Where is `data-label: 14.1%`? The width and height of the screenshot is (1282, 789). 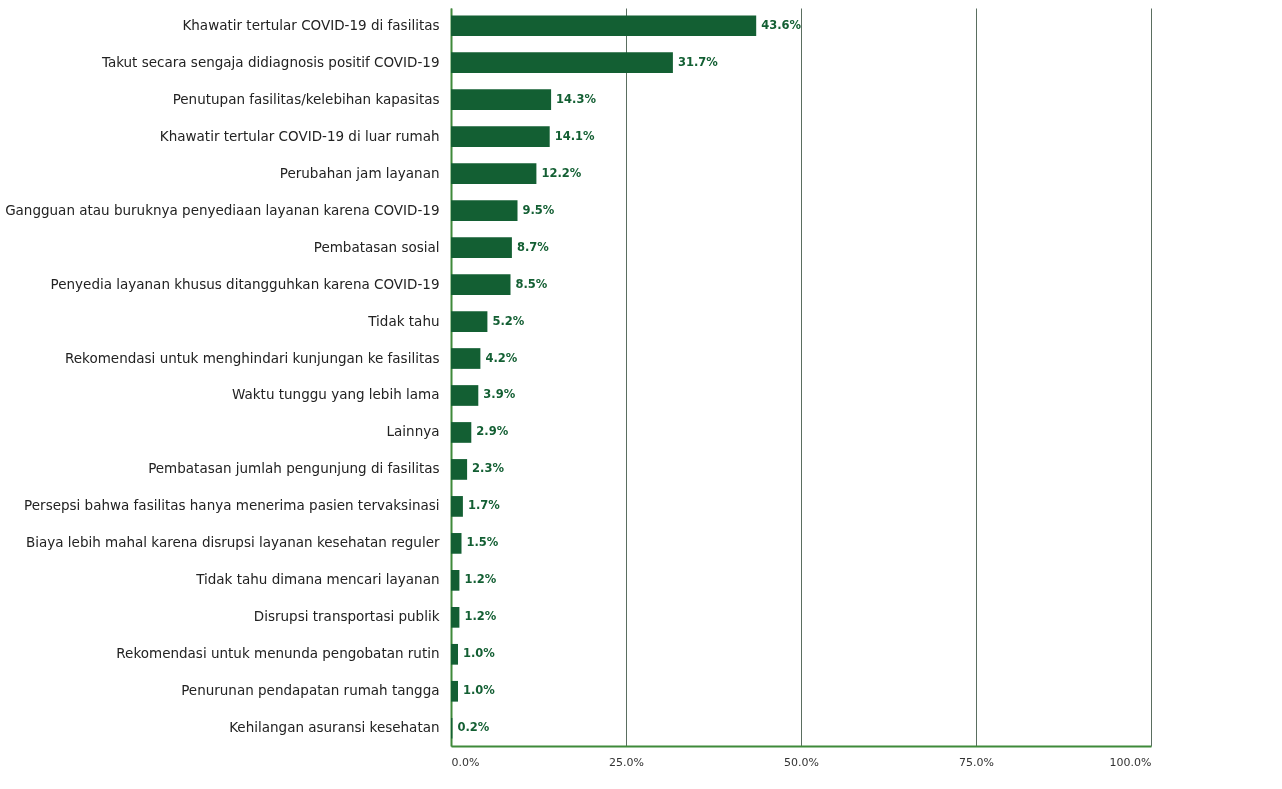 data-label: 14.1% is located at coordinates (575, 135).